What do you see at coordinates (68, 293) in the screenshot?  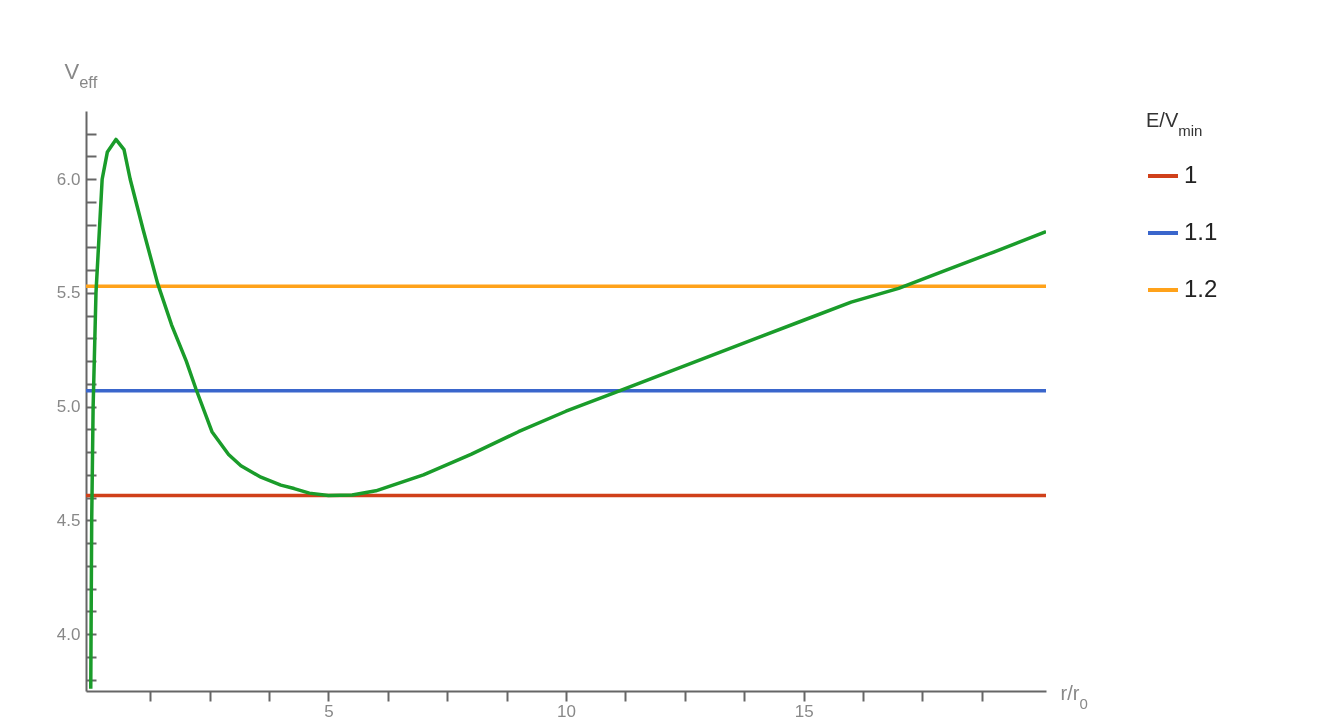 I see `y-tick-label: 5.5` at bounding box center [68, 293].